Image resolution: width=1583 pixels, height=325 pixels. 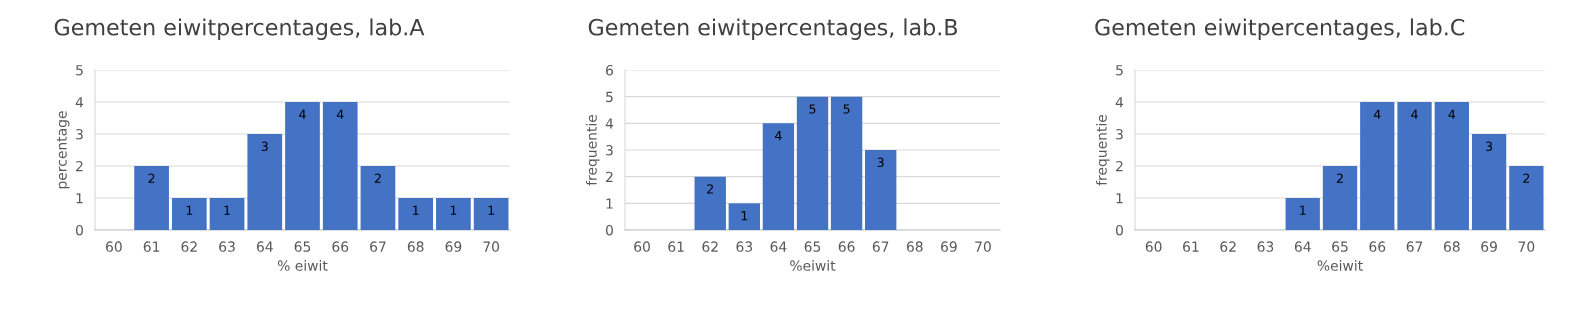 I want to click on x-tick-label: 61, so click(x=151, y=246).